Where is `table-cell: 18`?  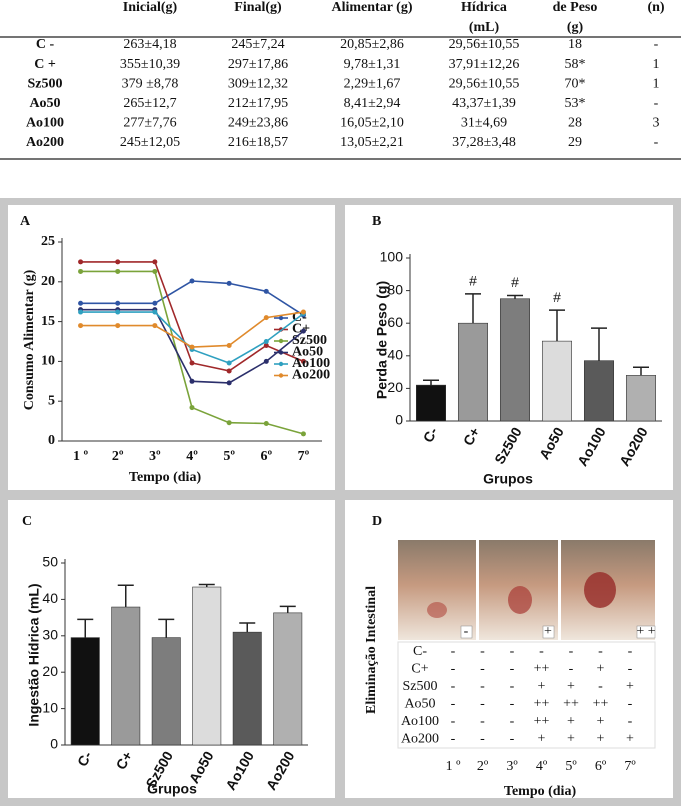 table-cell: 18 is located at coordinates (575, 44).